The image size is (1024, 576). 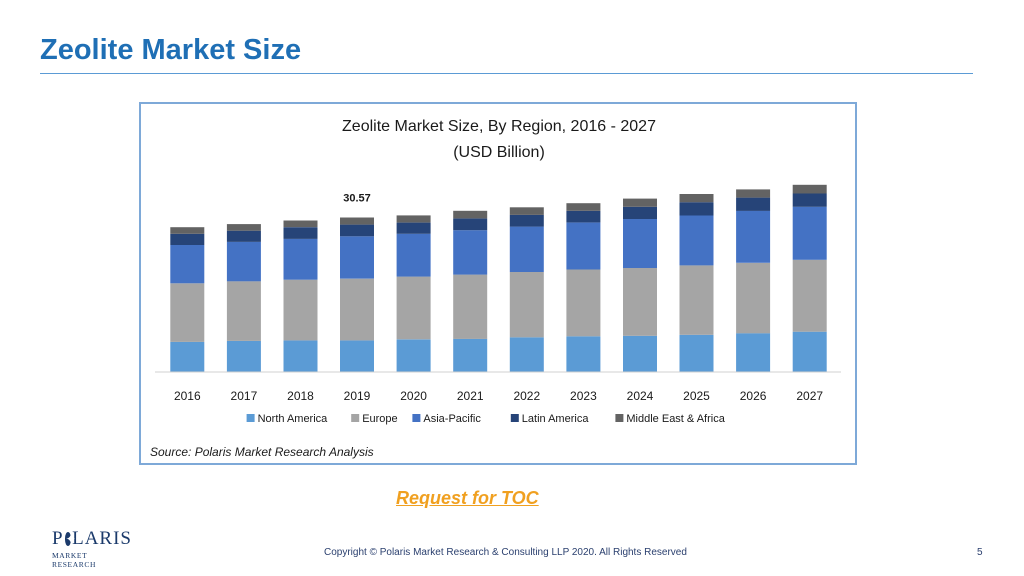 I want to click on legend-label-latin-america: Latin America, so click(x=556, y=419).